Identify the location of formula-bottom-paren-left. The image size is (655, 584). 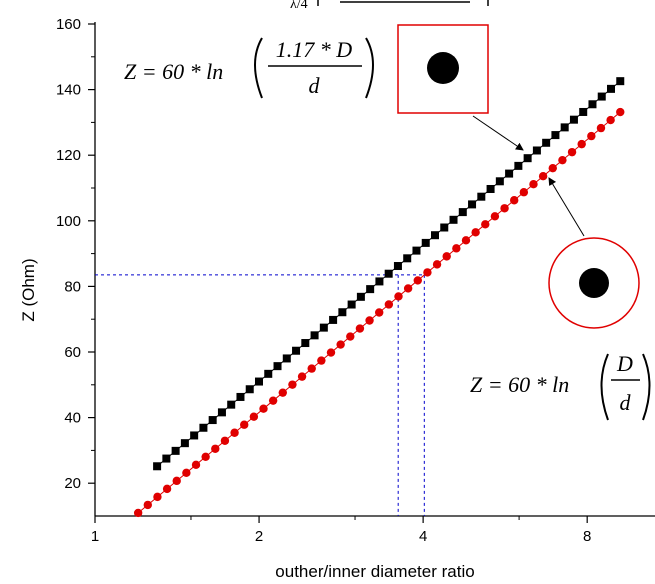
(604, 387).